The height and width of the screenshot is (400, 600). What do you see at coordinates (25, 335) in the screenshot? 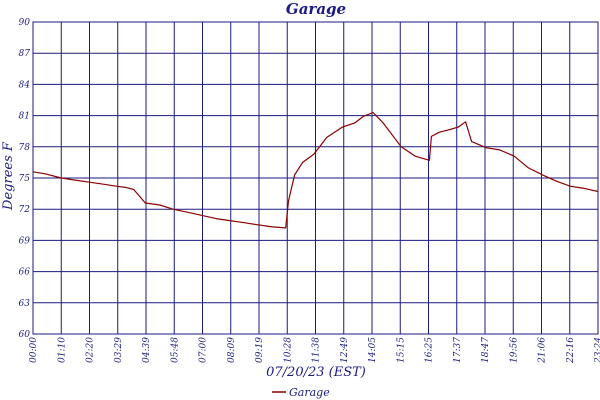
I see `y-tick-label: 60` at bounding box center [25, 335].